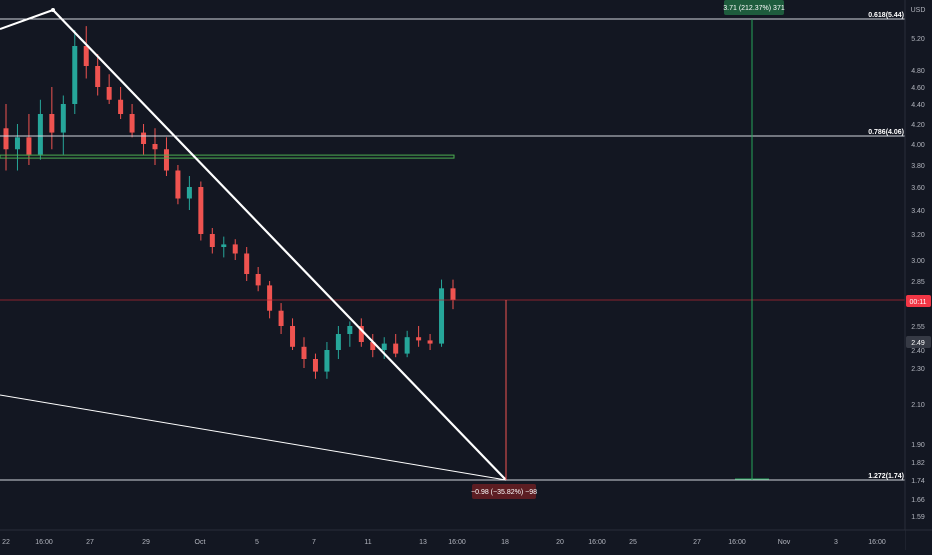  I want to click on price-tick-label: 4.60, so click(918, 88).